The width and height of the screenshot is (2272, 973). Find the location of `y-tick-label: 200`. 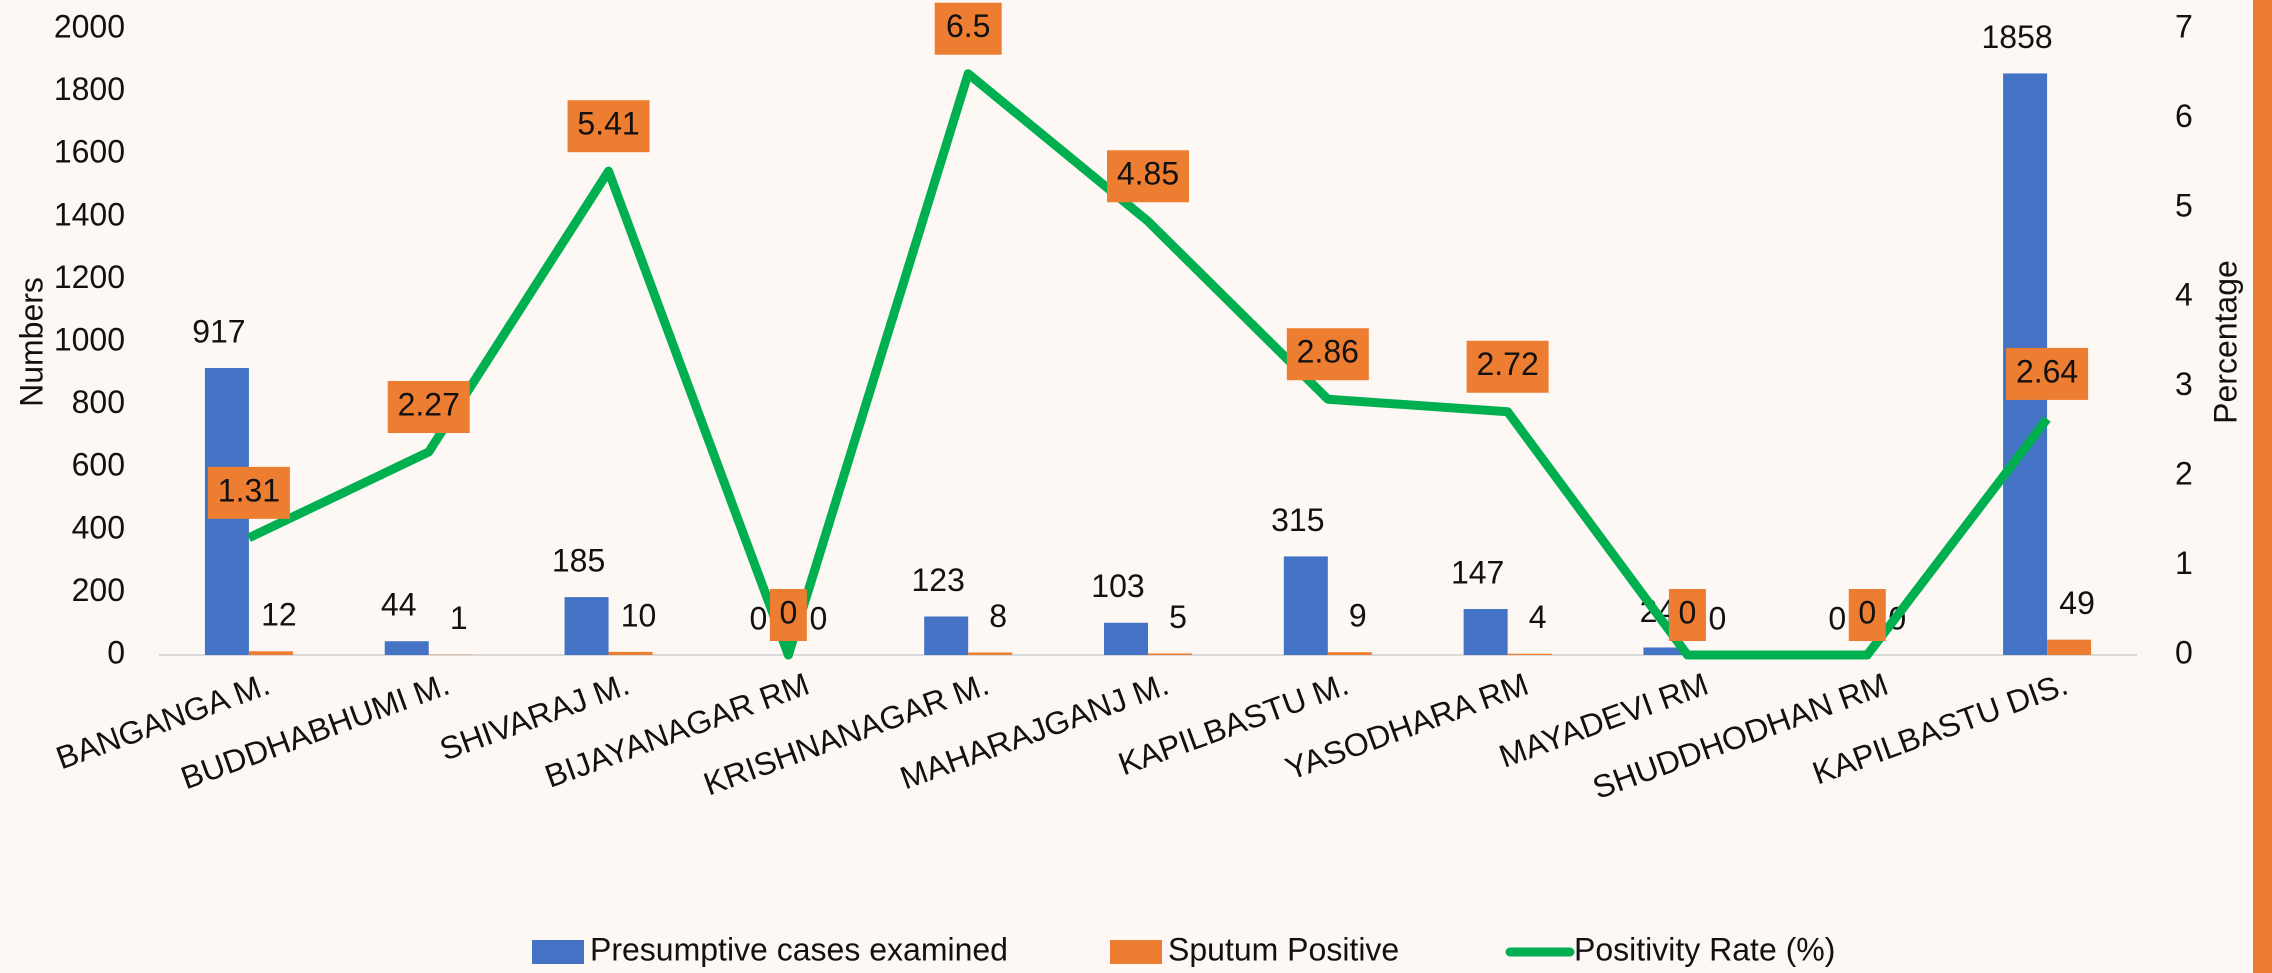

y-tick-label: 200 is located at coordinates (98, 590).